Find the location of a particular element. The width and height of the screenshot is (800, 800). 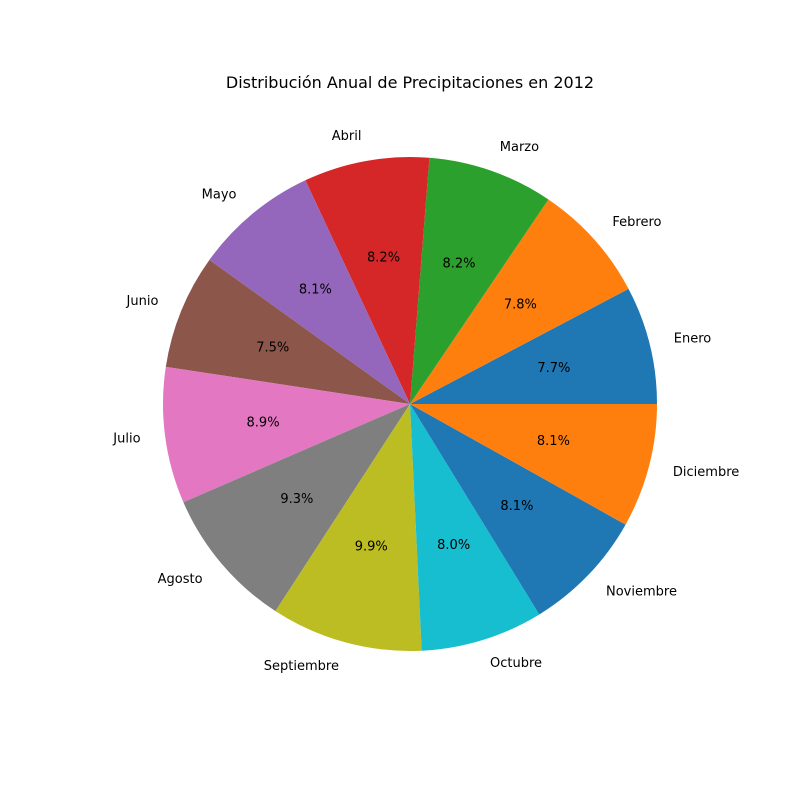

pie-slice-mayo is located at coordinates (309, 292).